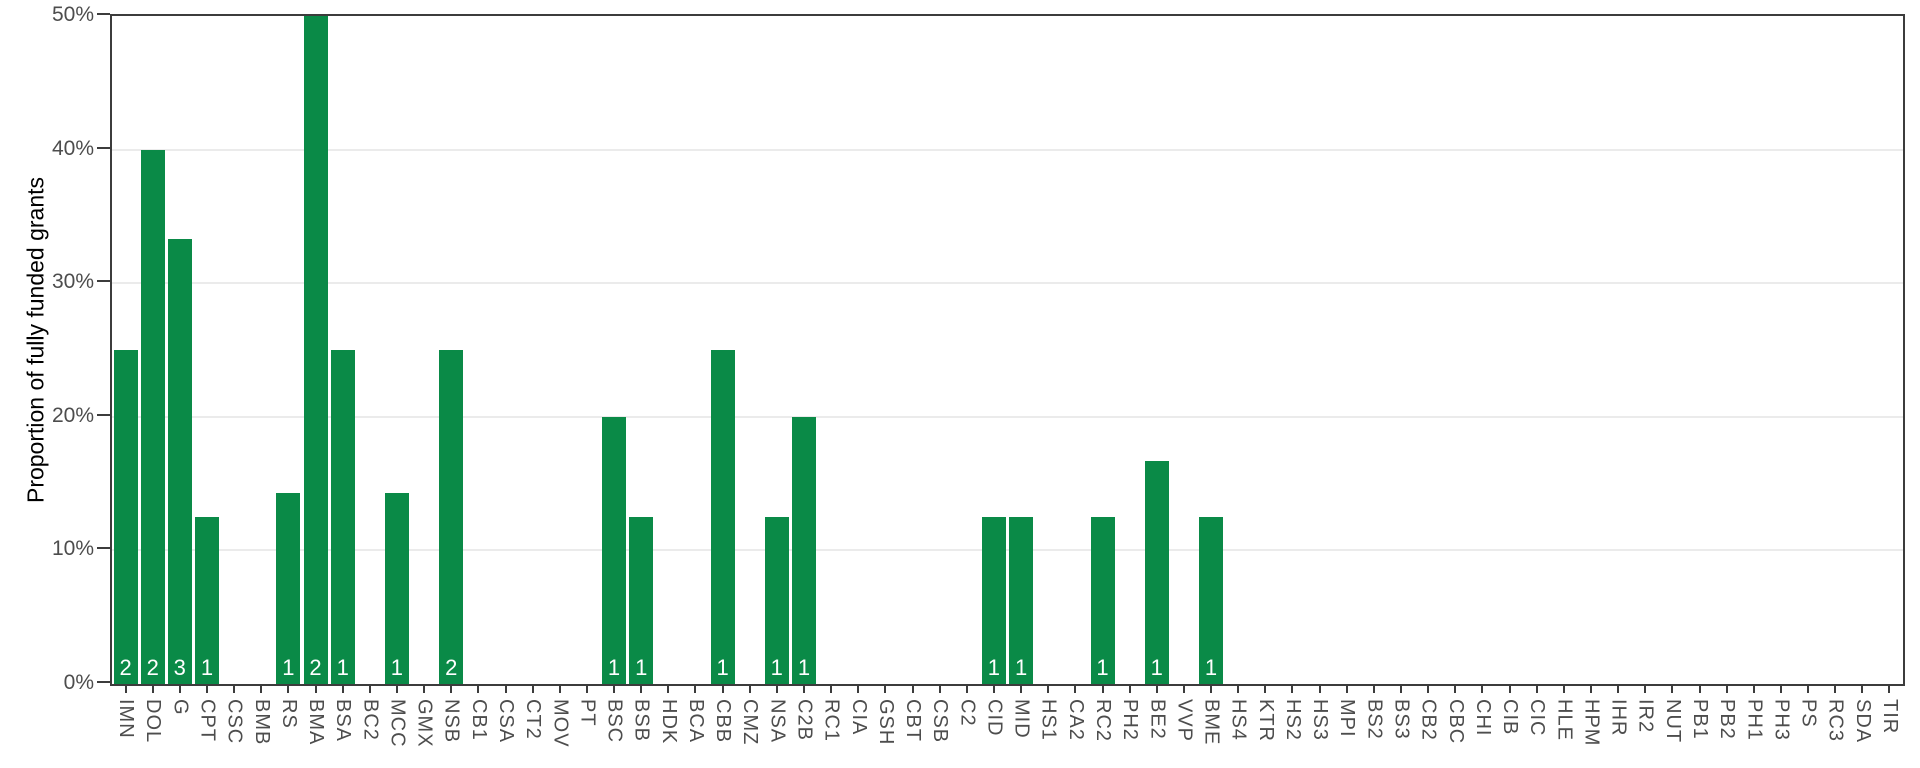 This screenshot has width=1920, height=768. What do you see at coordinates (1292, 720) in the screenshot?
I see `x-tick-label: HS2` at bounding box center [1292, 720].